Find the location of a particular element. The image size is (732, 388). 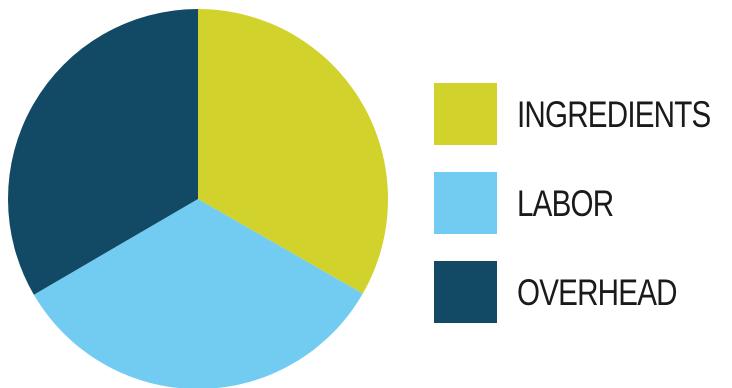

legend-swatch-labor is located at coordinates (465, 203).